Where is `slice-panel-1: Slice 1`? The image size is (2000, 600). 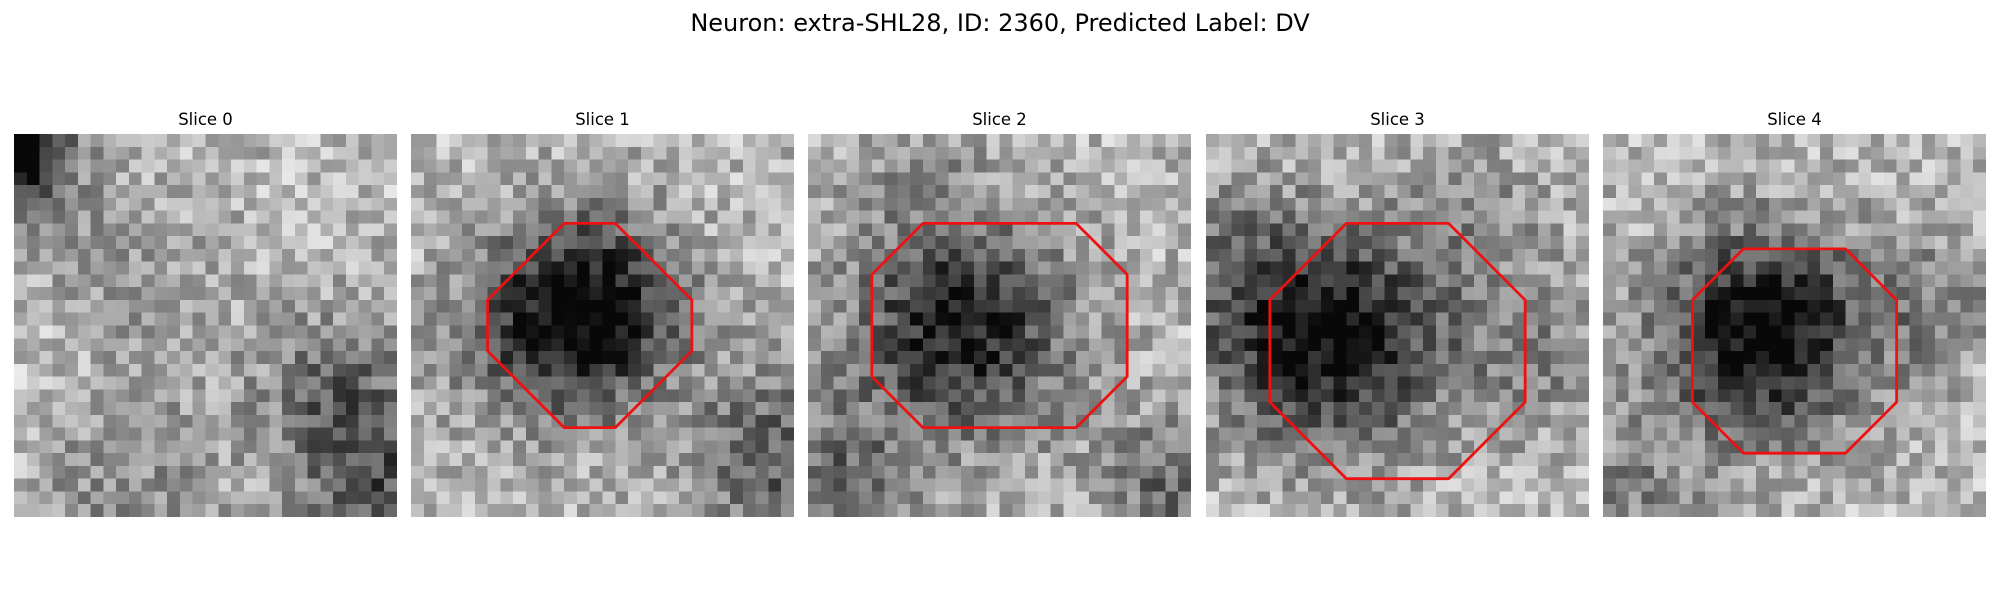 slice-panel-1: Slice 1 is located at coordinates (602, 314).